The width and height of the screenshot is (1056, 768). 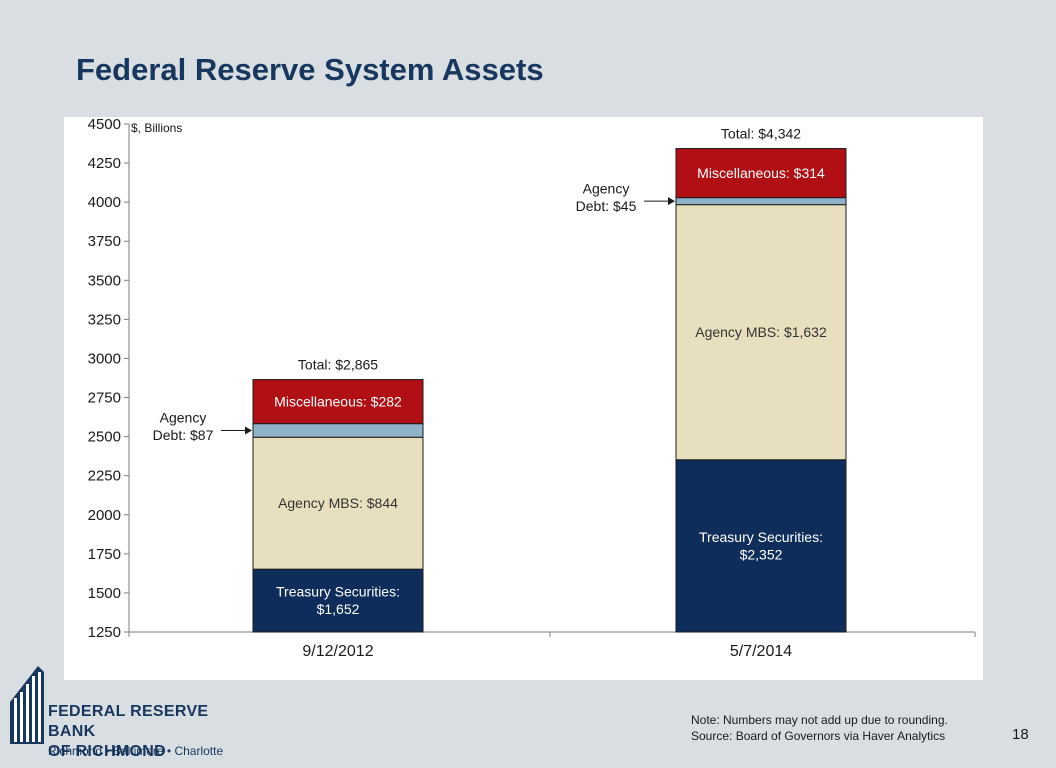 What do you see at coordinates (183, 427) in the screenshot?
I see `annotation-agency-debt: Agency Debt: $87` at bounding box center [183, 427].